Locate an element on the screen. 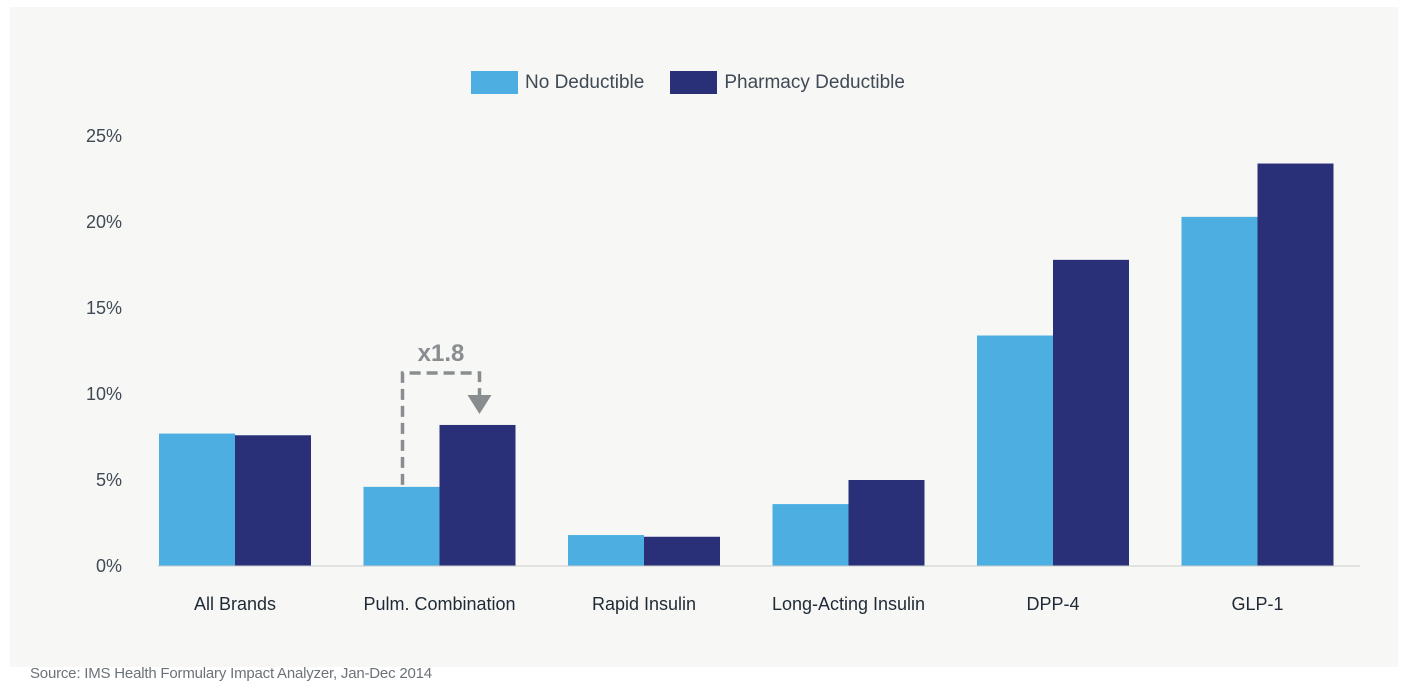 The height and width of the screenshot is (689, 1403). y-tick-label: 5% is located at coordinates (109, 480).